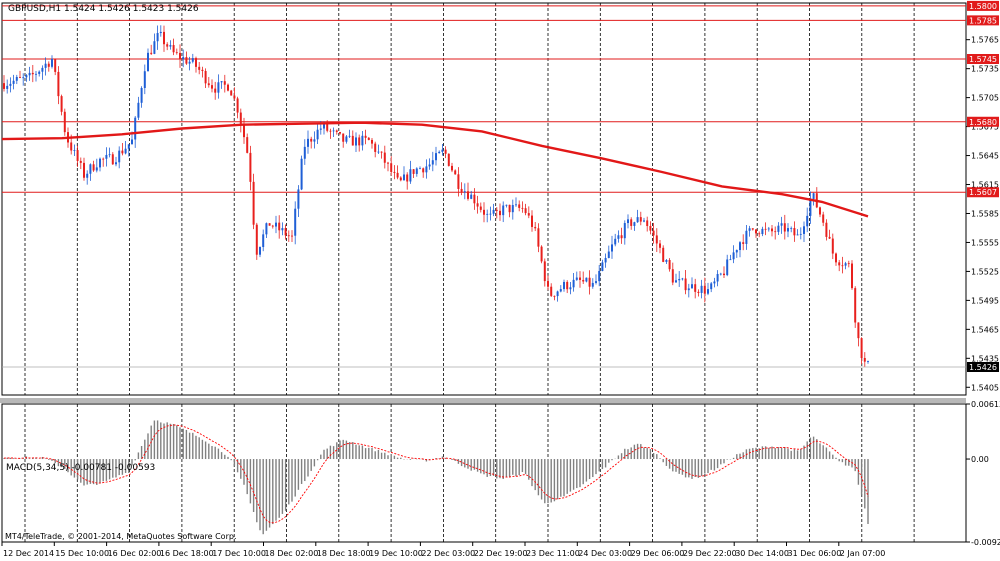  What do you see at coordinates (396, 553) in the screenshot?
I see `time-tick-label: 19 Dec 10:00` at bounding box center [396, 553].